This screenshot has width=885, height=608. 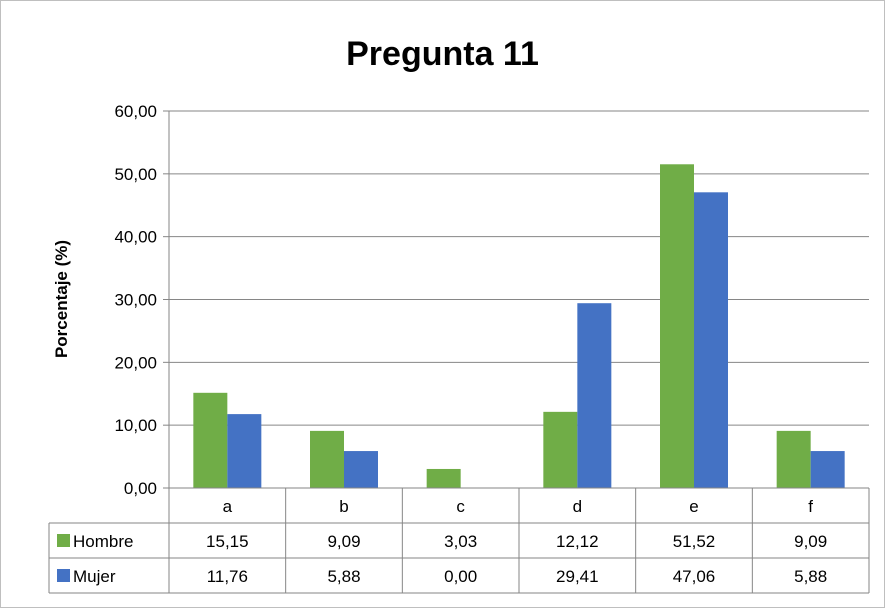 What do you see at coordinates (94, 576) in the screenshot?
I see `legend-label: Mujer` at bounding box center [94, 576].